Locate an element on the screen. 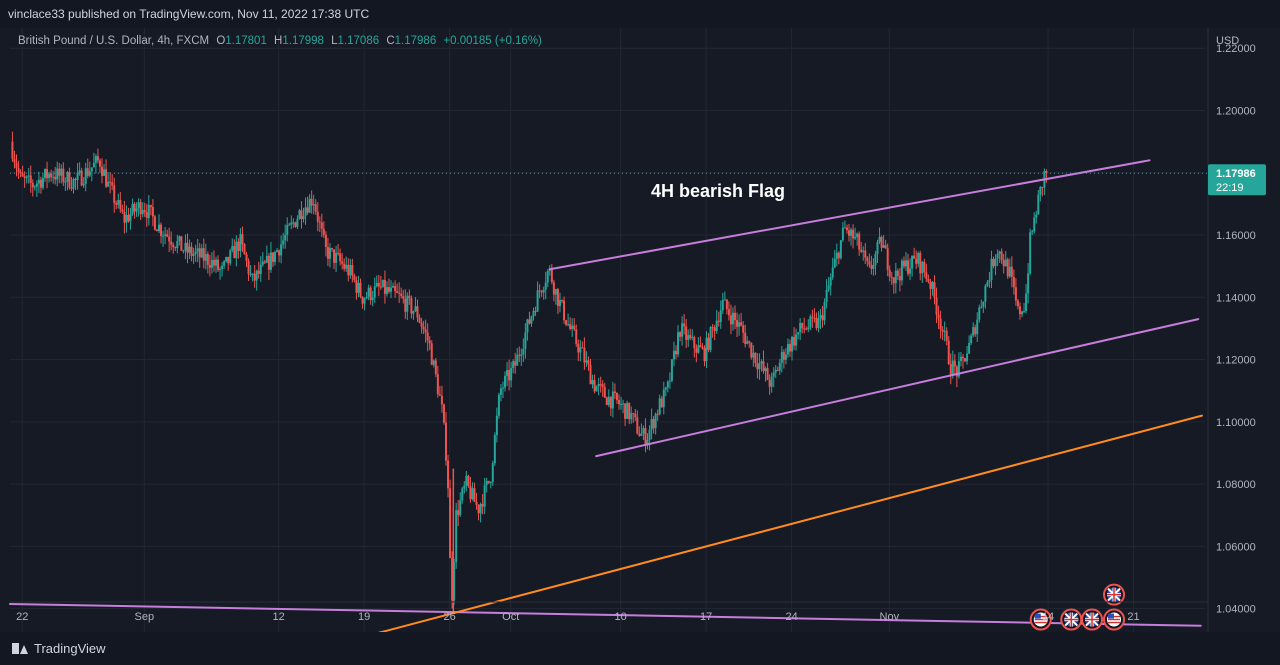 This screenshot has width=1280, height=665. symbol-title: British Pound / U.S. Dollar, 4h, FXCM is located at coordinates (114, 41).